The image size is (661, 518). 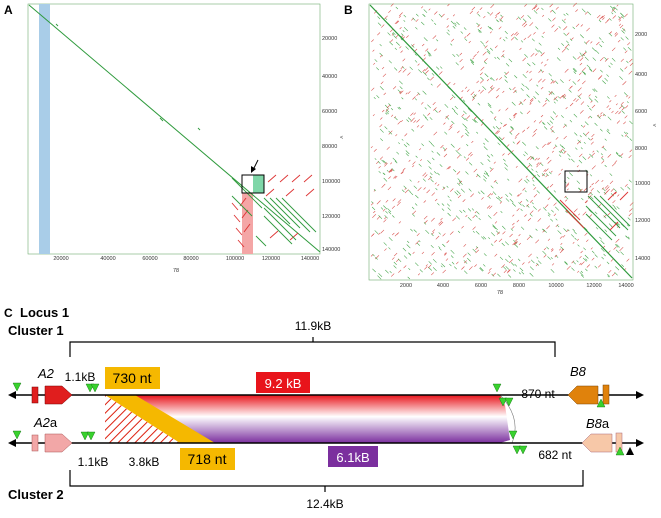 What do you see at coordinates (329, 112) in the screenshot?
I see `panel-a-y-tick: 60000` at bounding box center [329, 112].